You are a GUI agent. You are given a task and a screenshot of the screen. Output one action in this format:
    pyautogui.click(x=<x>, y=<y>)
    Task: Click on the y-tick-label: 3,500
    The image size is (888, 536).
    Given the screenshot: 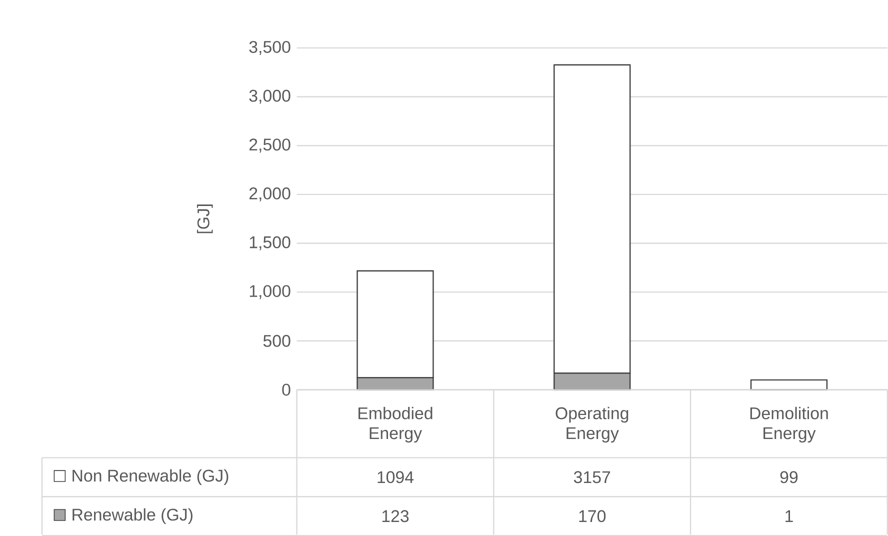 What is the action you would take?
    pyautogui.click(x=269, y=47)
    